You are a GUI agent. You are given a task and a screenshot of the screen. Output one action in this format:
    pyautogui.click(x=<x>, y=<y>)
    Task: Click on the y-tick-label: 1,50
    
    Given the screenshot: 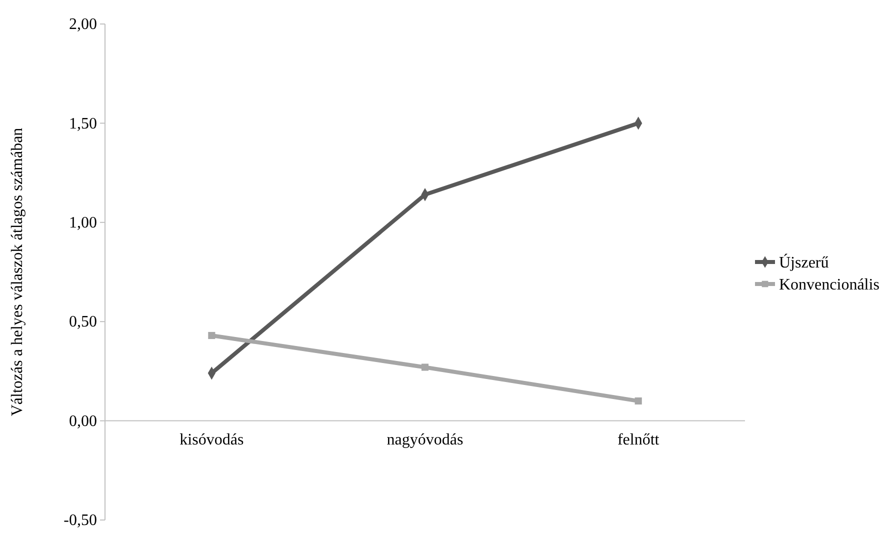 What is the action you would take?
    pyautogui.click(x=83, y=123)
    